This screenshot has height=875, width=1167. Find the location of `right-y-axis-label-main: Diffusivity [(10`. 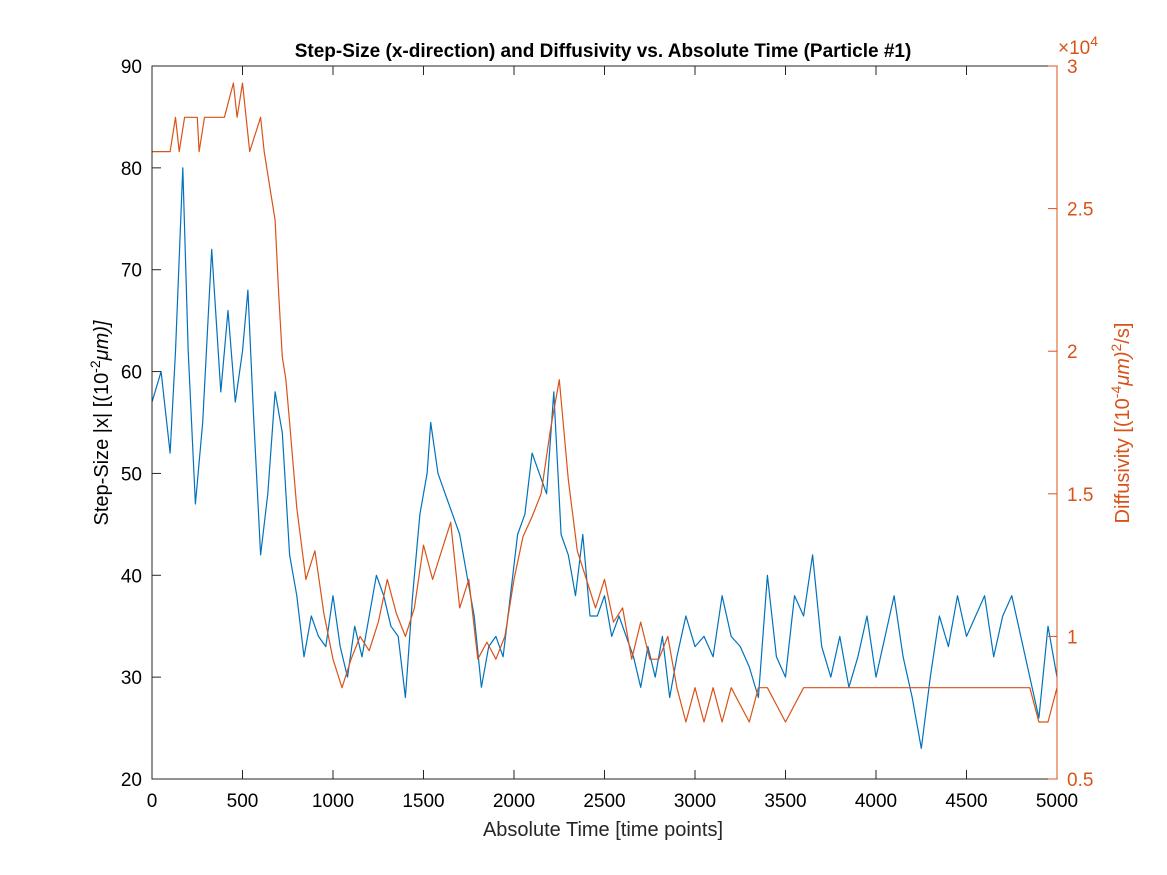

right-y-axis-label-main: Diffusivity [(10 is located at coordinates (1123, 460).